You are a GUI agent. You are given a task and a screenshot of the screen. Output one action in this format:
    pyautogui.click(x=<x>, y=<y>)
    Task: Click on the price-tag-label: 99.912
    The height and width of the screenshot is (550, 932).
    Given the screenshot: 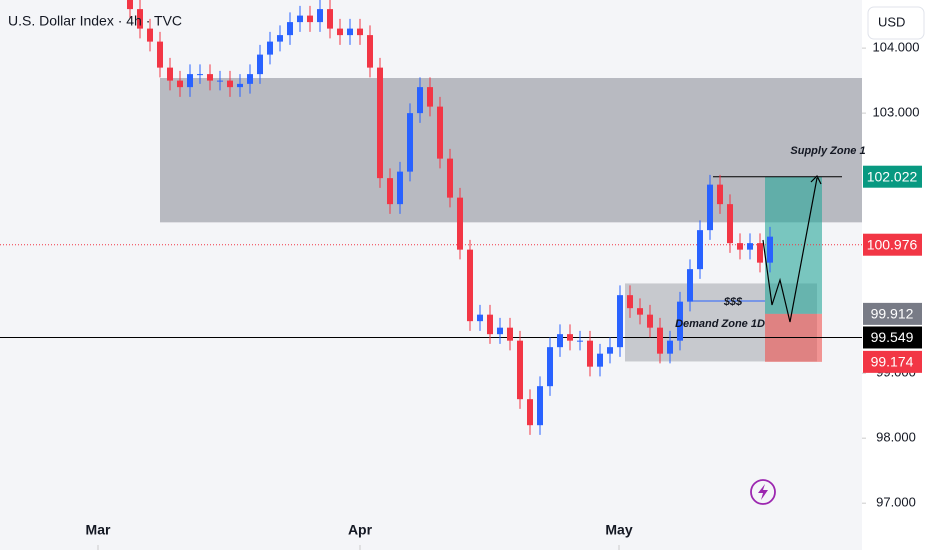 What is the action you would take?
    pyautogui.click(x=892, y=314)
    